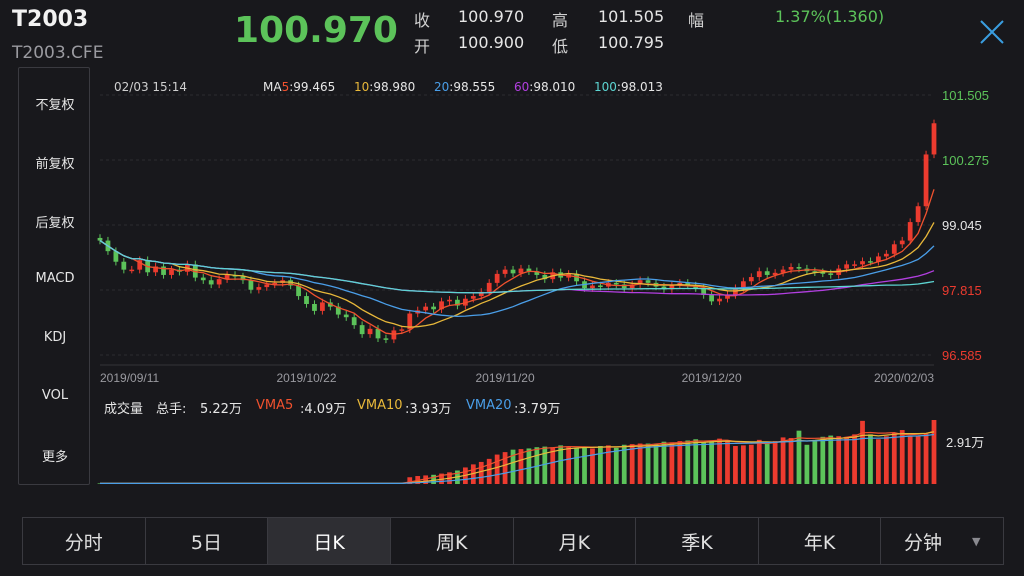 This screenshot has height=576, width=1024. What do you see at coordinates (207, 541) in the screenshot?
I see `tab-5day: 5日` at bounding box center [207, 541].